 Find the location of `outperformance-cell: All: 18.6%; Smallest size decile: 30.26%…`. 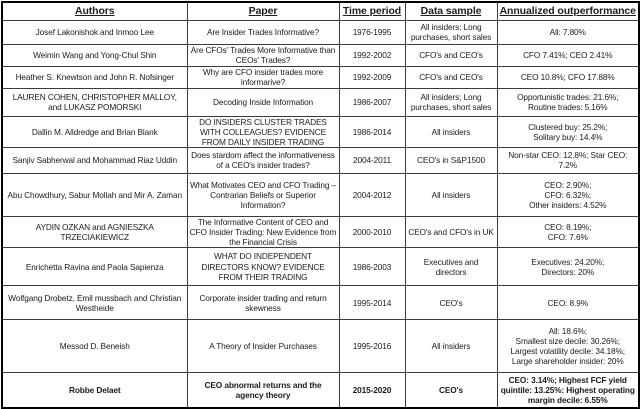

outperformance-cell: All: 18.6%; Smallest size decile: 30.26%… is located at coordinates (568, 346).